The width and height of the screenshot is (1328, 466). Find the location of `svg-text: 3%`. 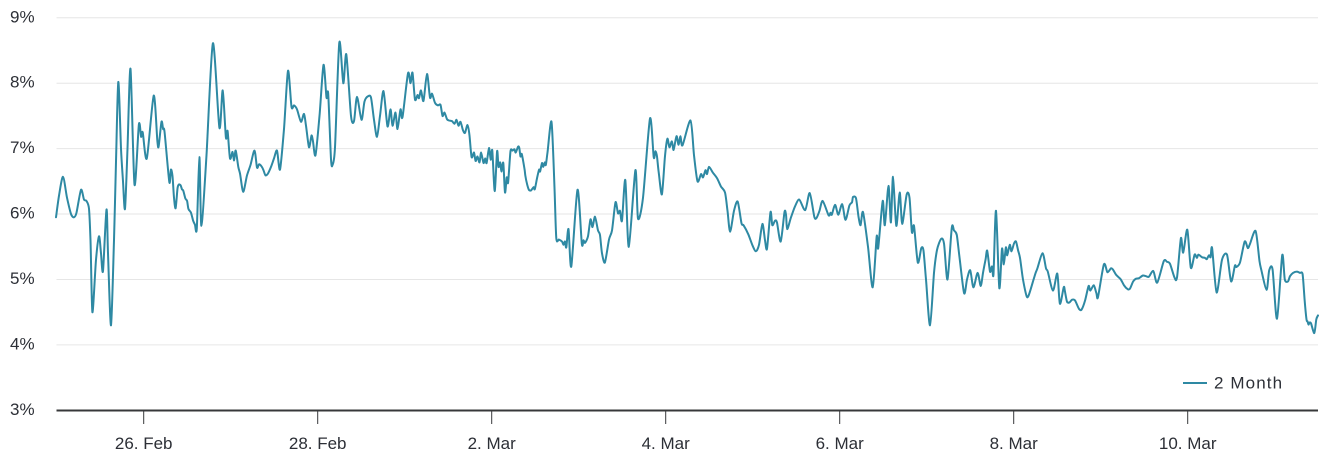

svg-text: 3% is located at coordinates (22, 409).